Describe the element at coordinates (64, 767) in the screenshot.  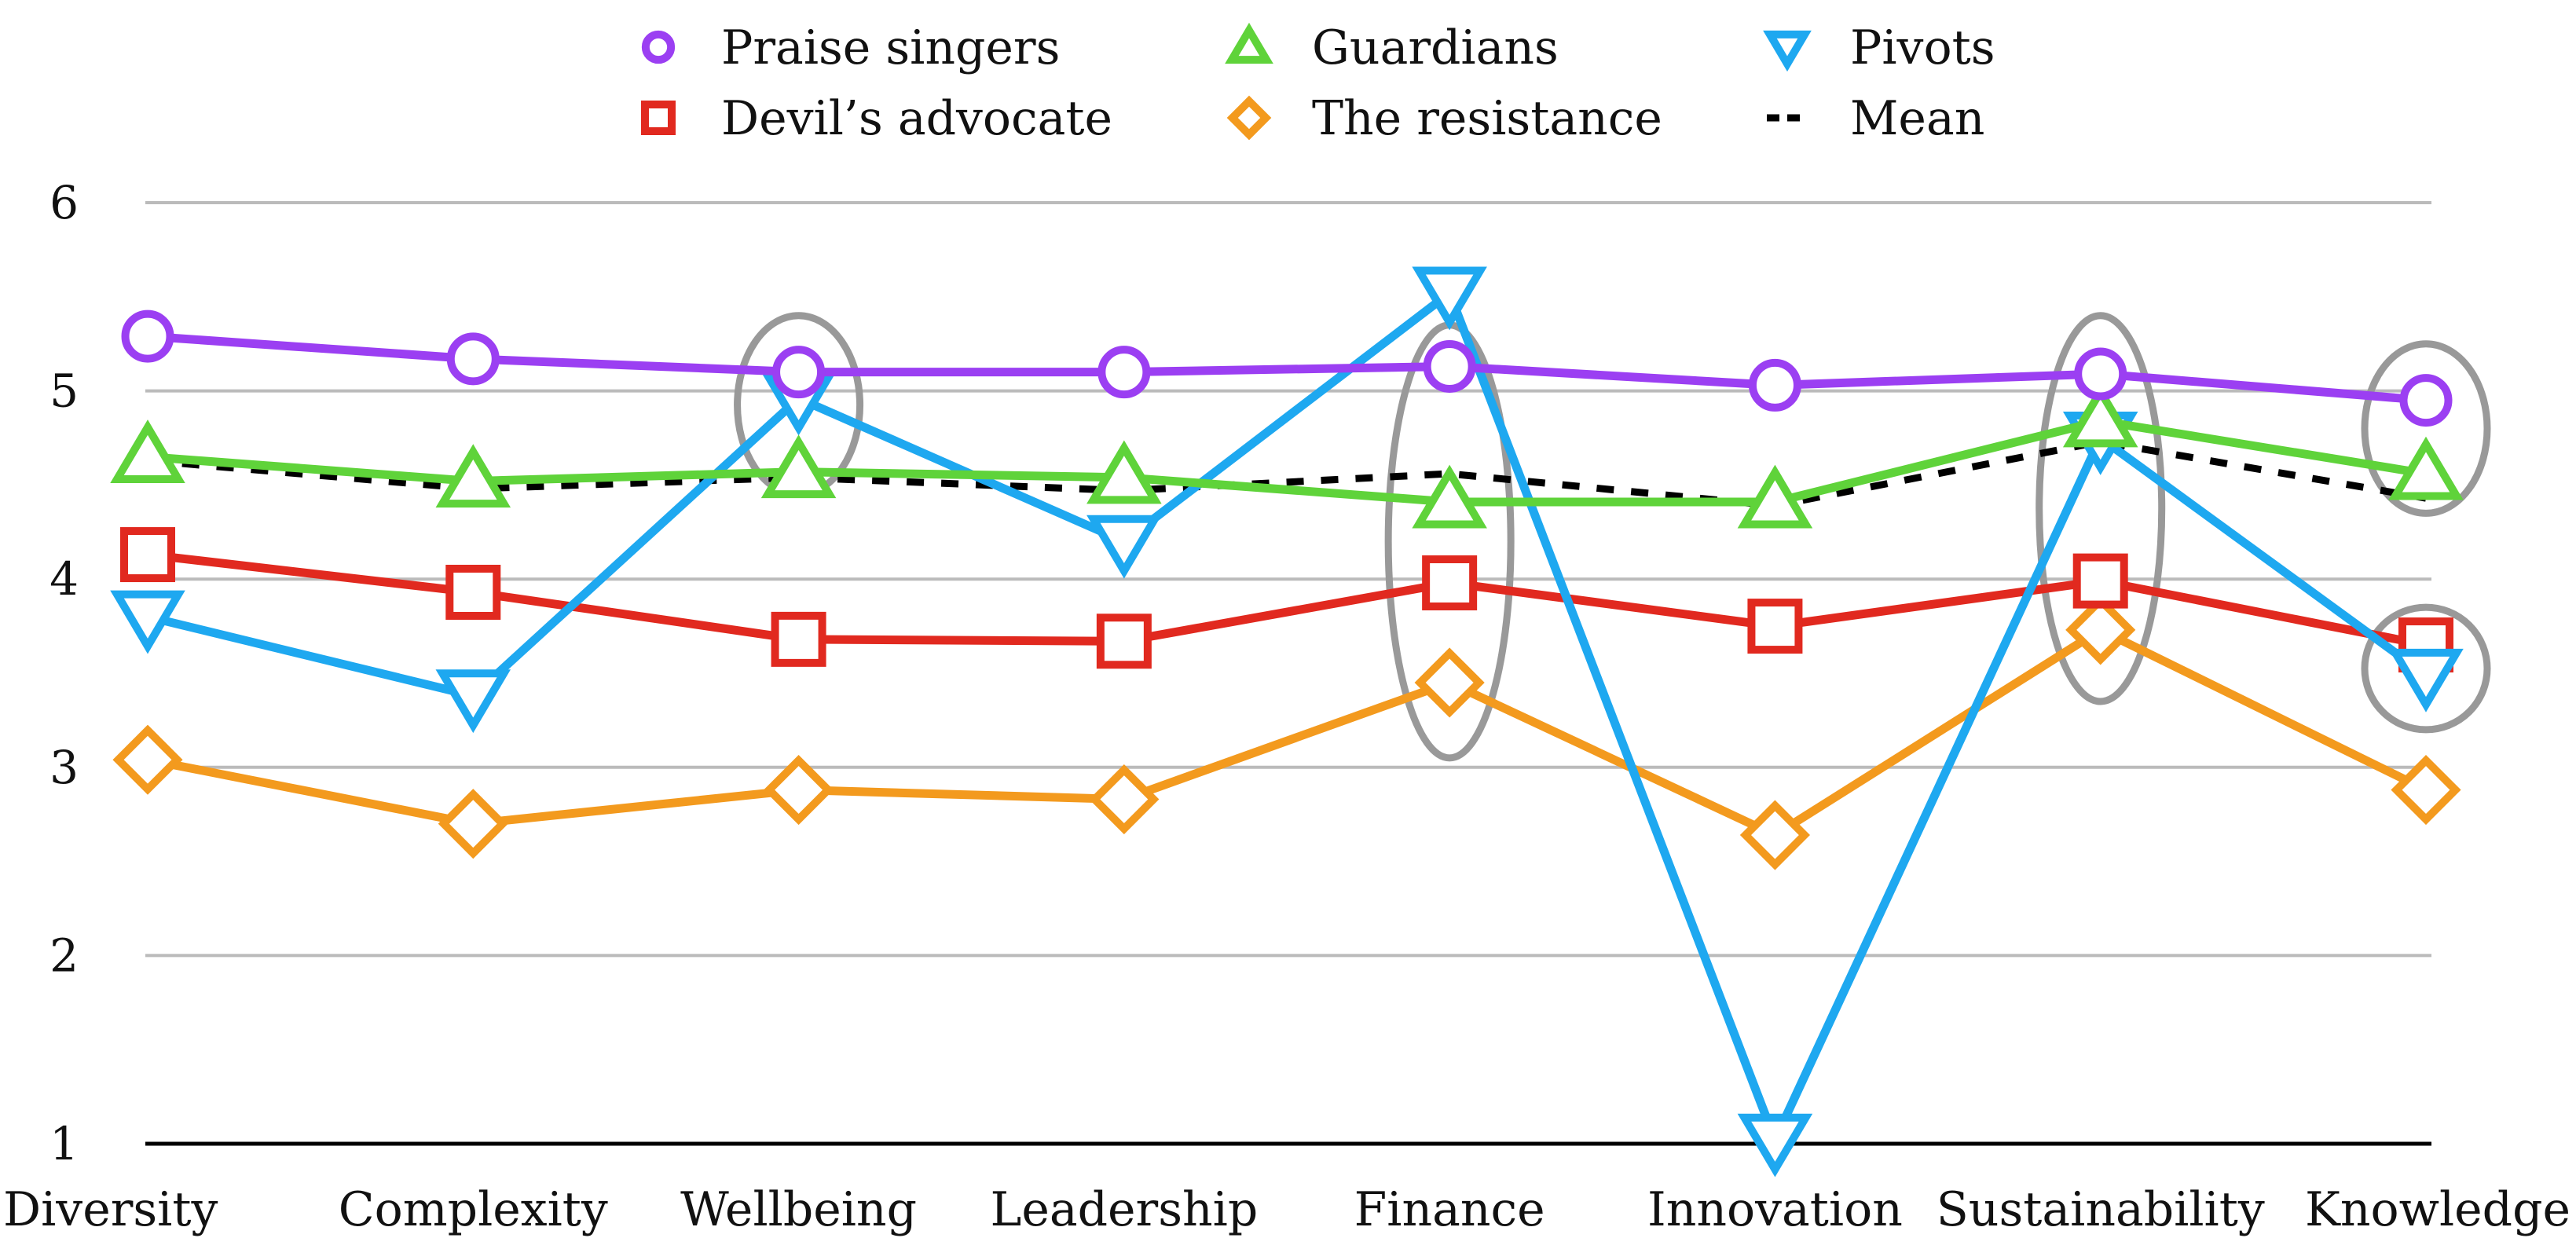
I see `y-tick-label: 3` at that location.